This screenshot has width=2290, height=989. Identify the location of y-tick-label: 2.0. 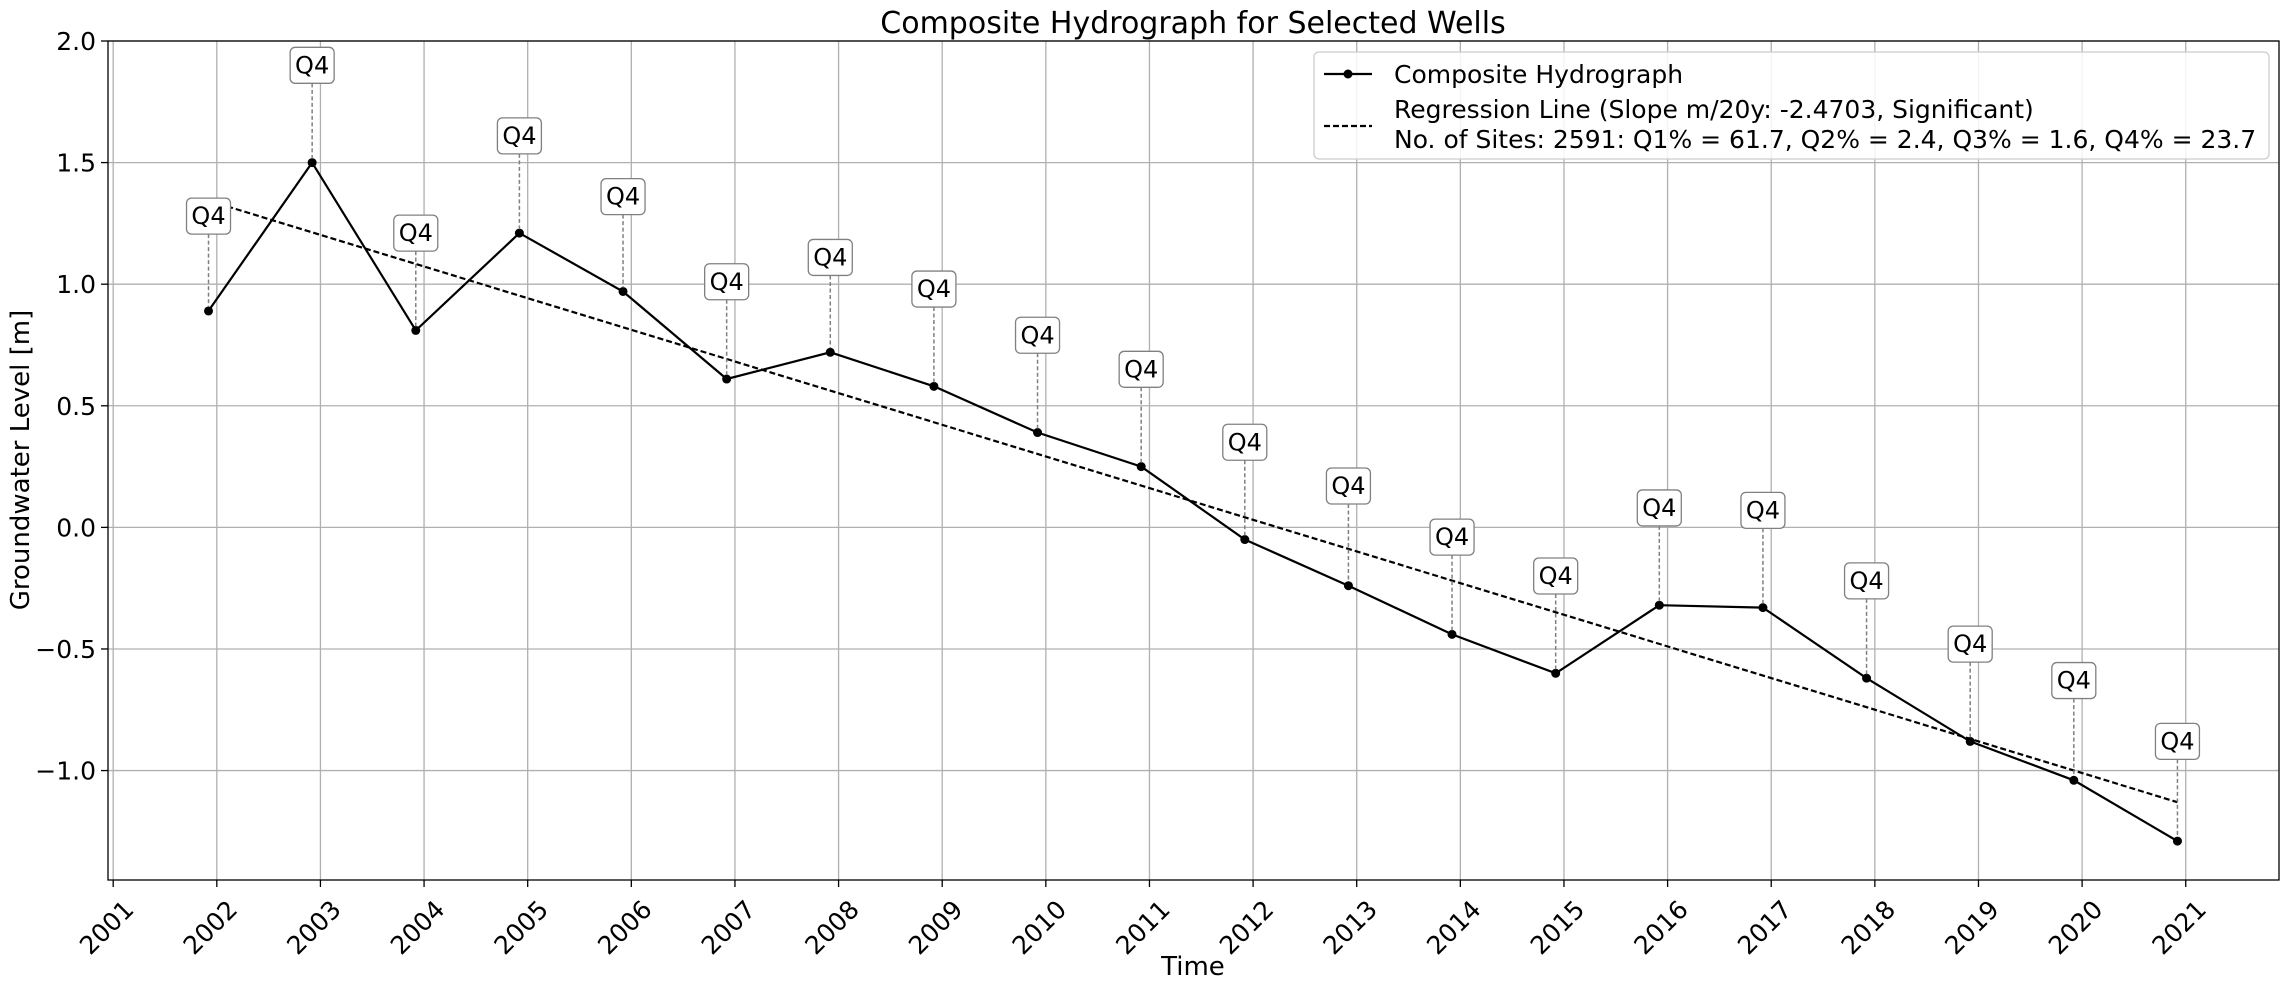
(76, 41).